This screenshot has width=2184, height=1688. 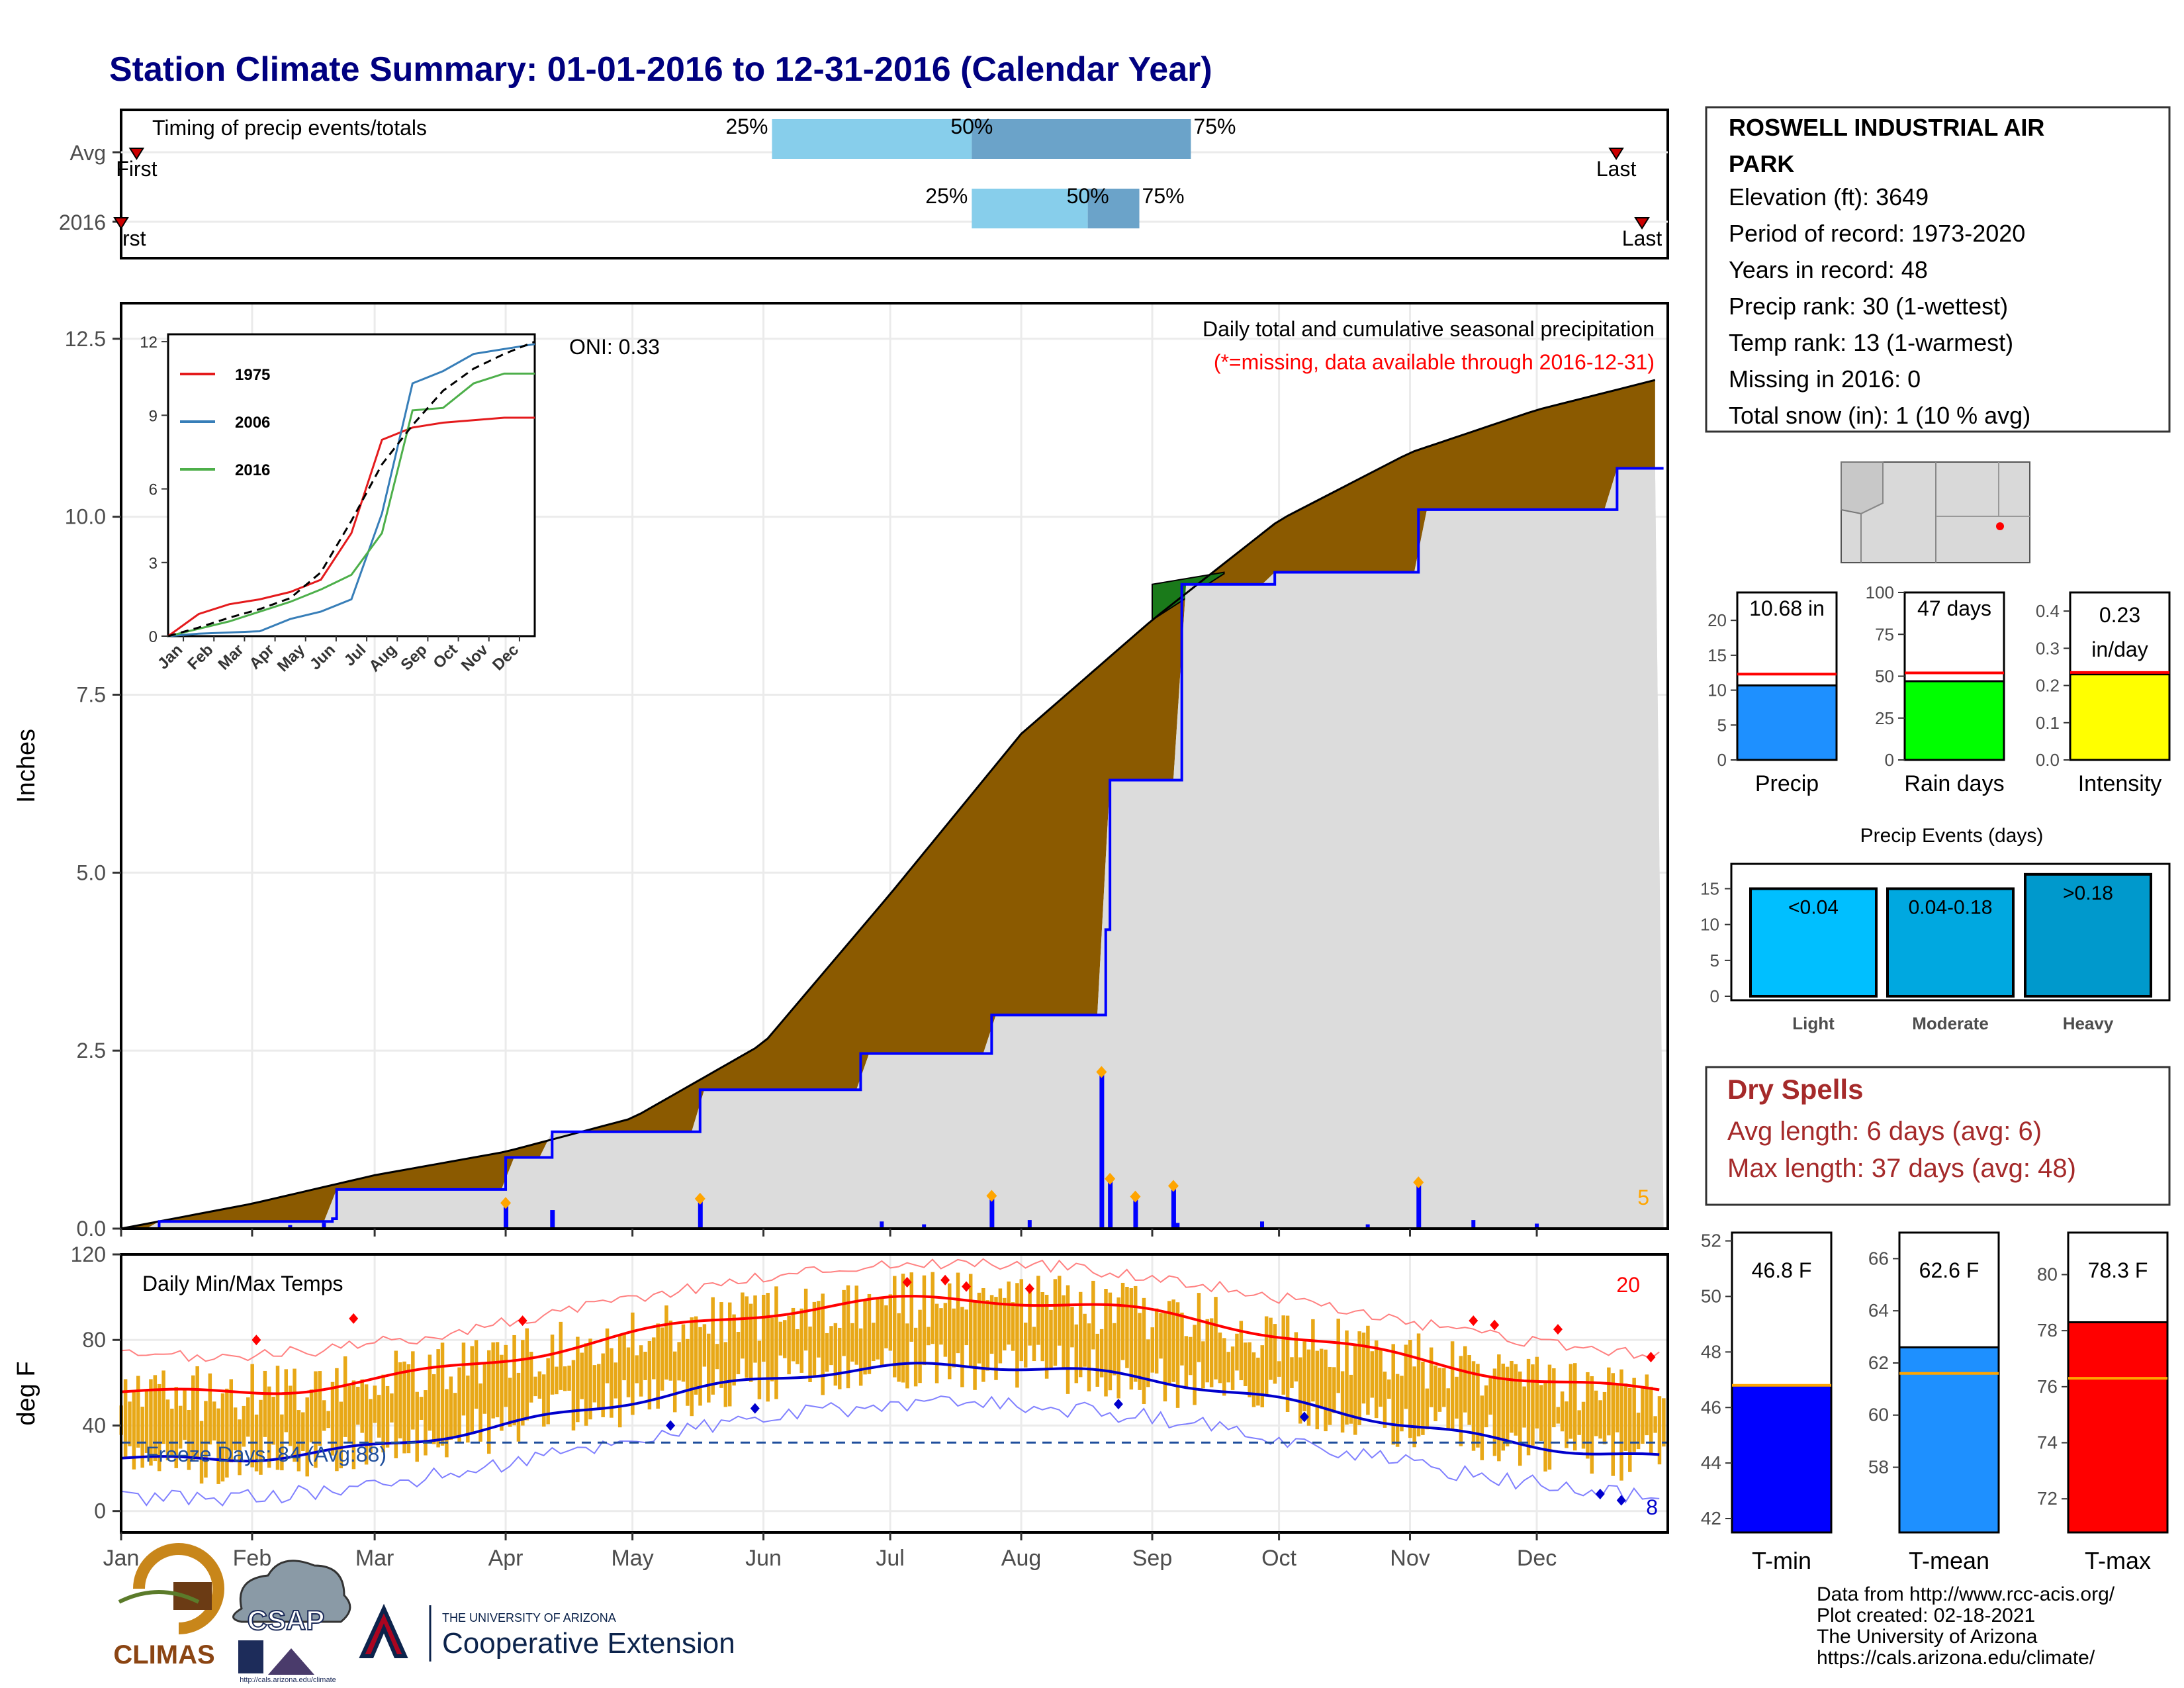 I want to click on inset-legend-label: 1975, so click(x=252, y=375).